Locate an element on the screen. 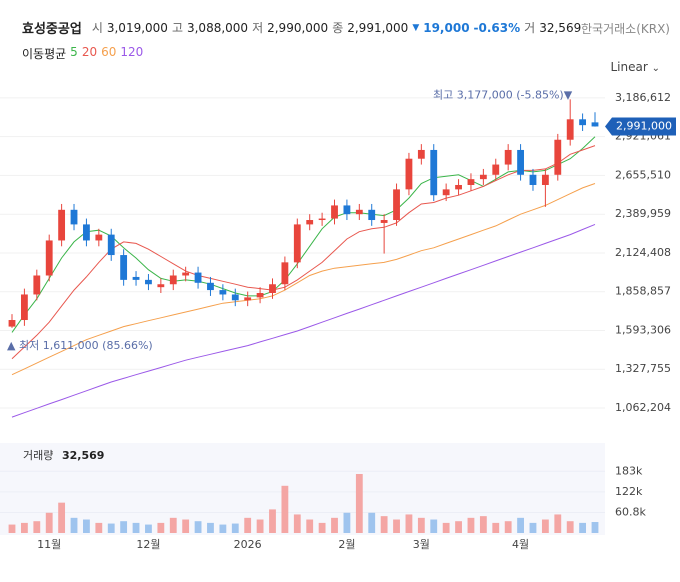 The height and width of the screenshot is (582, 680). legend-entry: 5 is located at coordinates (74, 52).